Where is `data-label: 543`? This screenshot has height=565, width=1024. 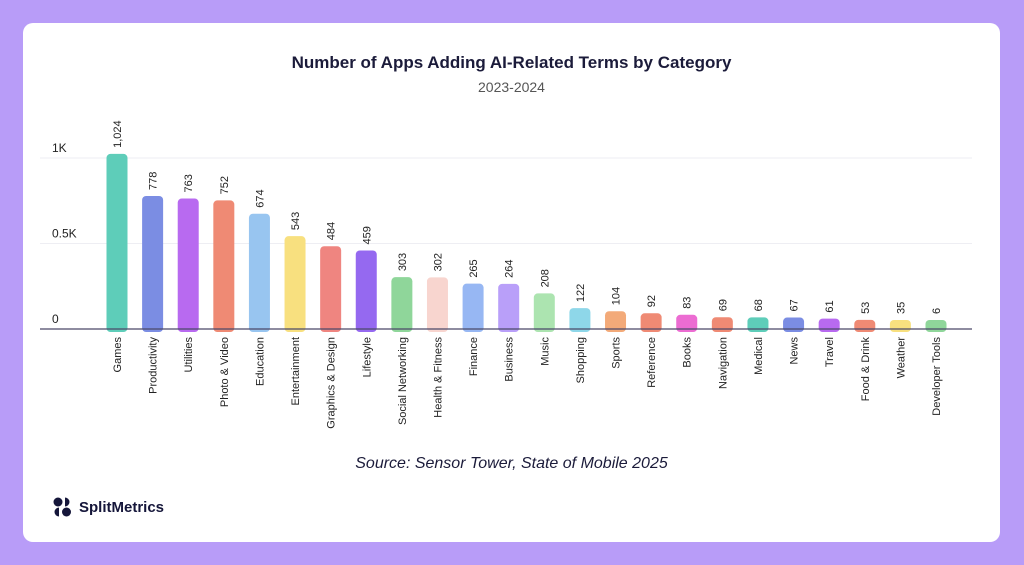
data-label: 543 is located at coordinates (296, 221).